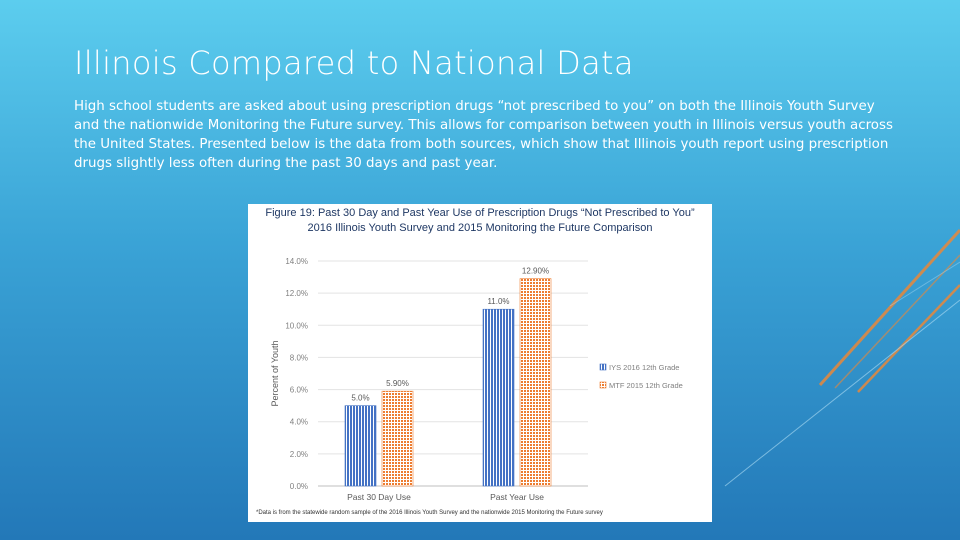 This screenshot has width=960, height=540. Describe the element at coordinates (517, 497) in the screenshot. I see `x-tick-label: Past Year Use` at that location.